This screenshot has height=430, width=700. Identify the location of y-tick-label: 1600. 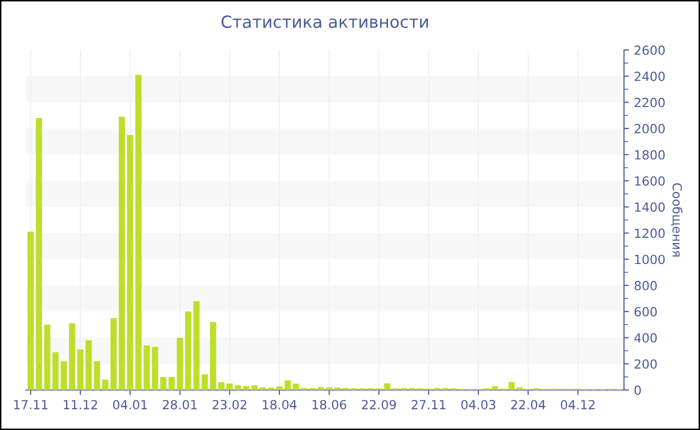
(650, 181).